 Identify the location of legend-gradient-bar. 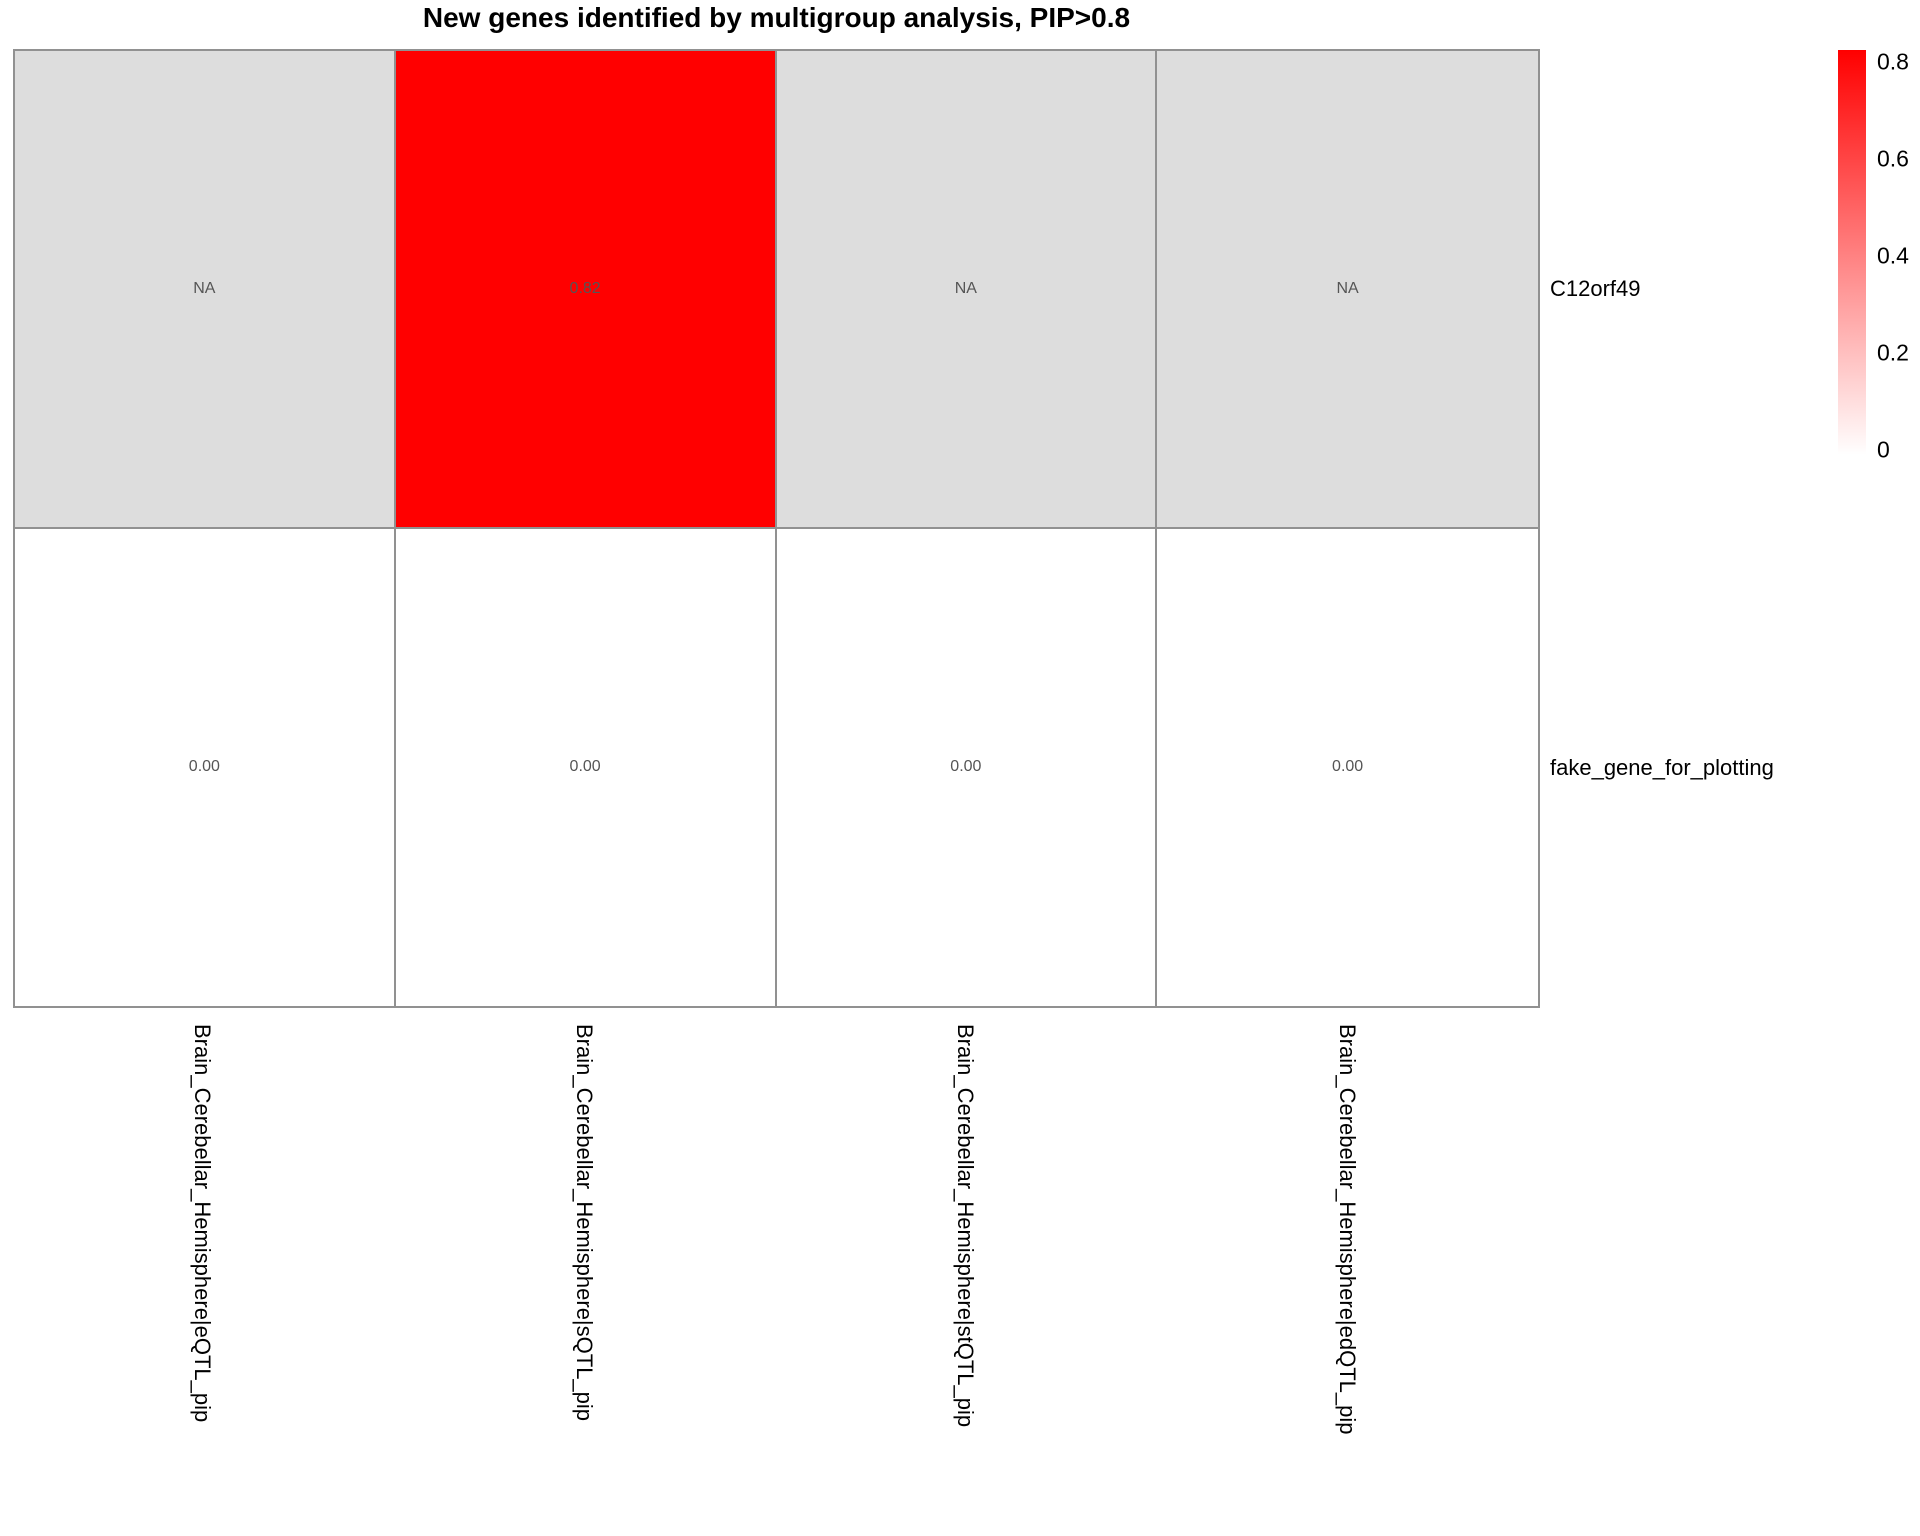
(1852, 252).